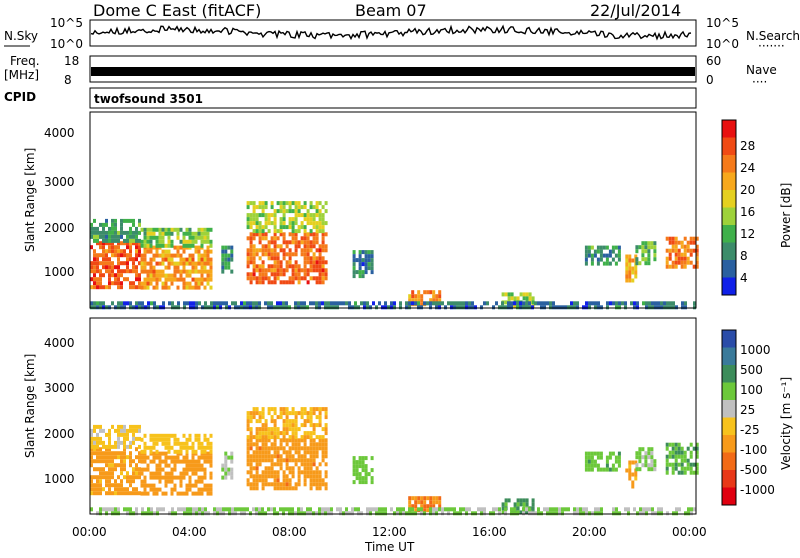 This screenshot has width=800, height=558. Describe the element at coordinates (489, 532) in the screenshot. I see `xtick-4: 16:00` at that location.